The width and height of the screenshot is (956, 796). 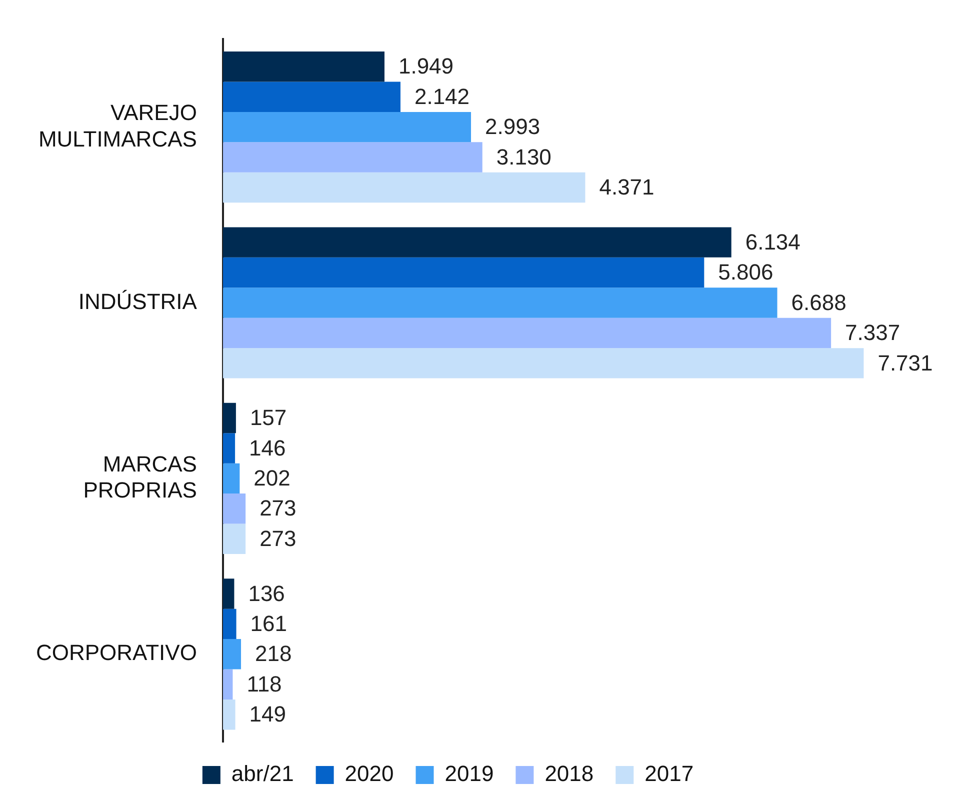 What do you see at coordinates (273, 653) in the screenshot?
I see `data-label: 218` at bounding box center [273, 653].